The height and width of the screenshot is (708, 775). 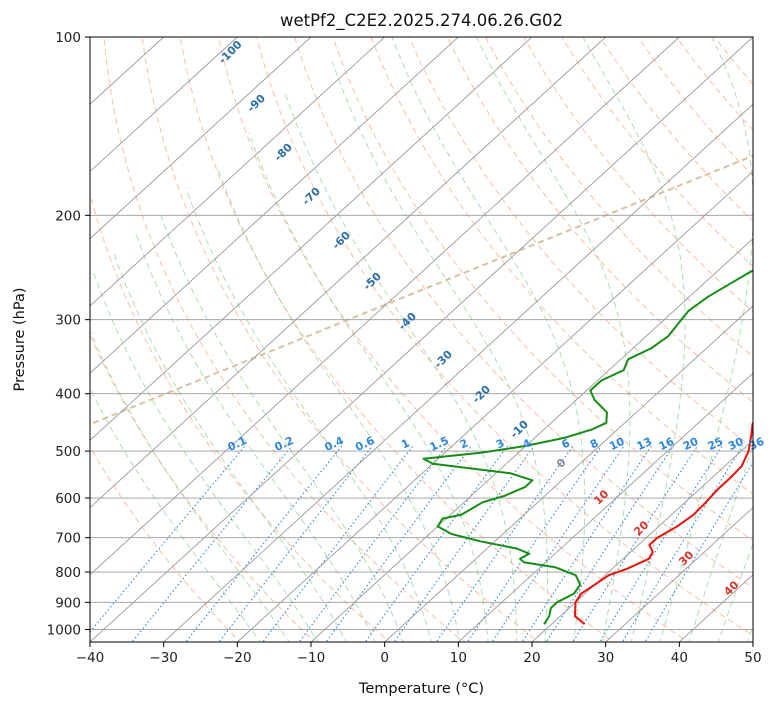 I want to click on x-tick-label: −40, so click(x=90, y=658).